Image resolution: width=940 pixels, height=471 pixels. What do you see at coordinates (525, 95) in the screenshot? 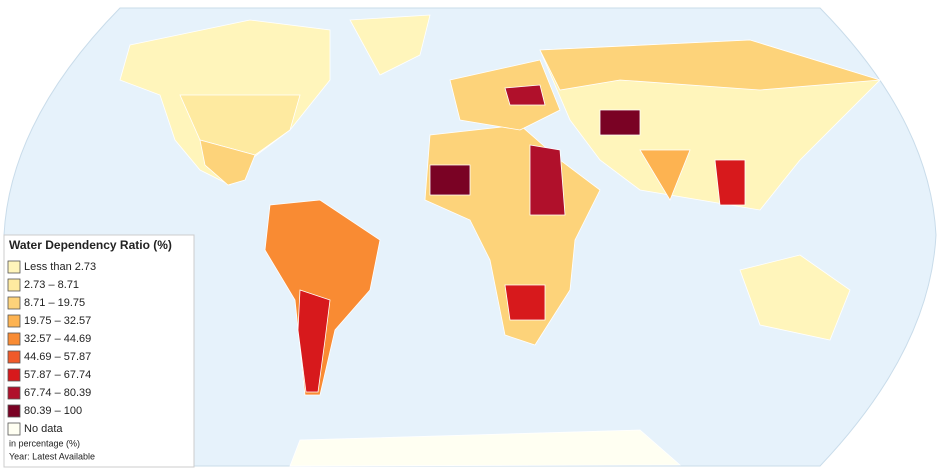
I see `eastern-europe` at bounding box center [525, 95].